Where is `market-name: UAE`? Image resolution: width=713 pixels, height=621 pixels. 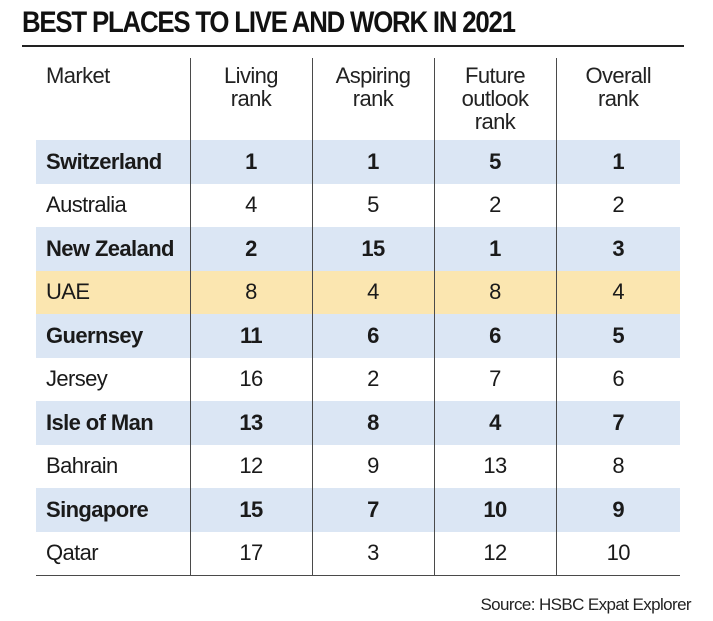 market-name: UAE is located at coordinates (113, 292).